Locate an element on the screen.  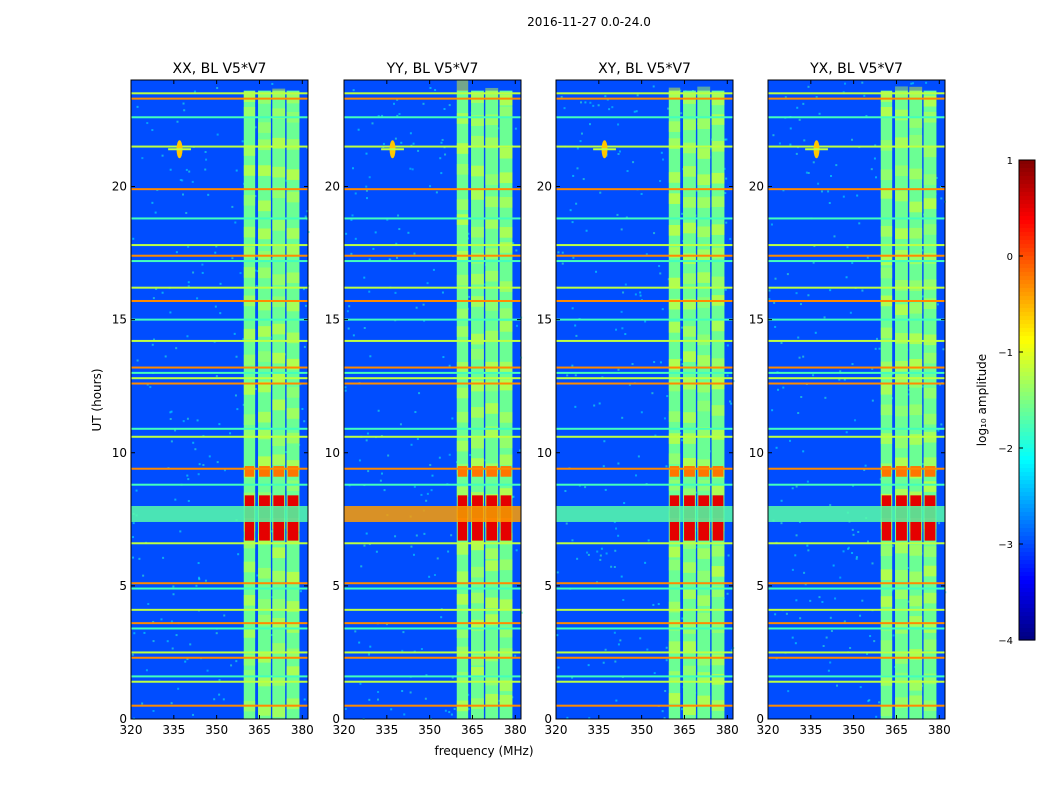
colorbar-tick-label: −4 is located at coordinates (1005, 641).